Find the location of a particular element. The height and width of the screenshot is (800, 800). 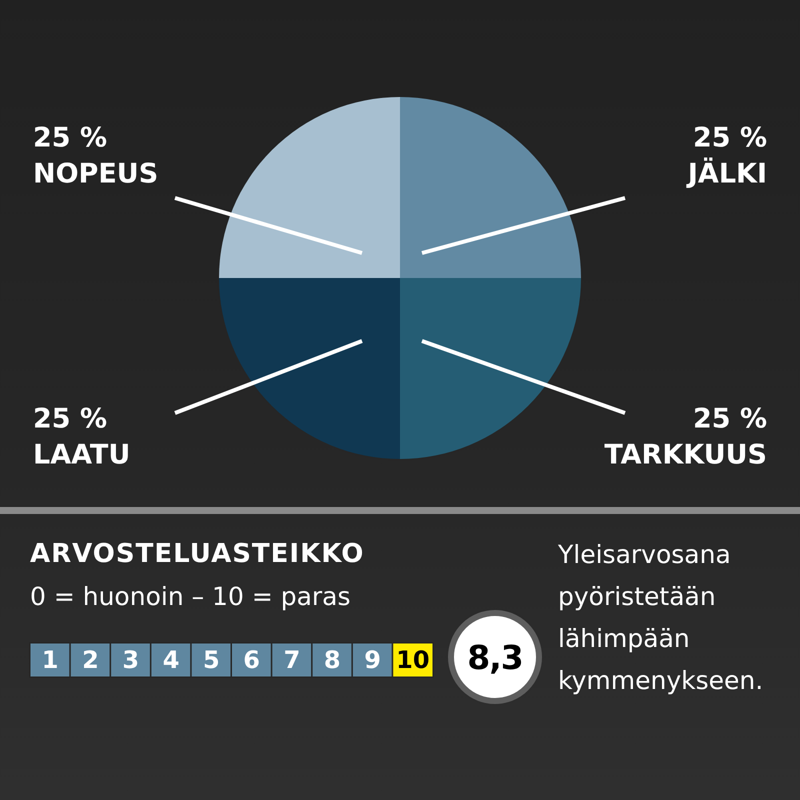

slice-label: NOPEUS is located at coordinates (95, 174).